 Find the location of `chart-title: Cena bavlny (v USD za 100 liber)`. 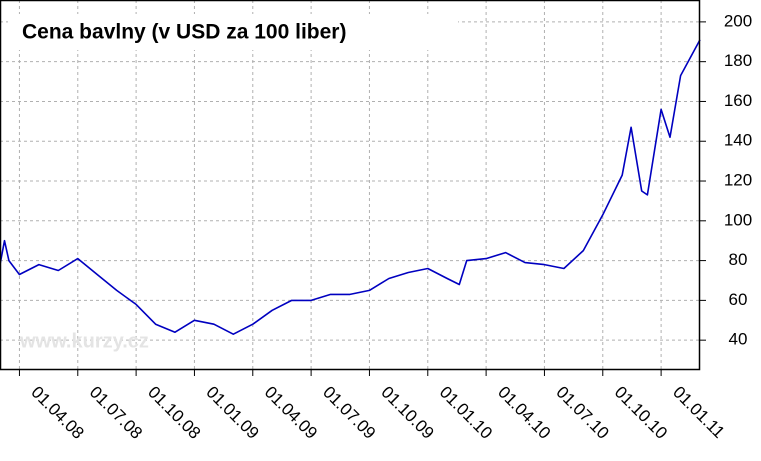

chart-title: Cena bavlny (v USD za 100 liber) is located at coordinates (184, 32).